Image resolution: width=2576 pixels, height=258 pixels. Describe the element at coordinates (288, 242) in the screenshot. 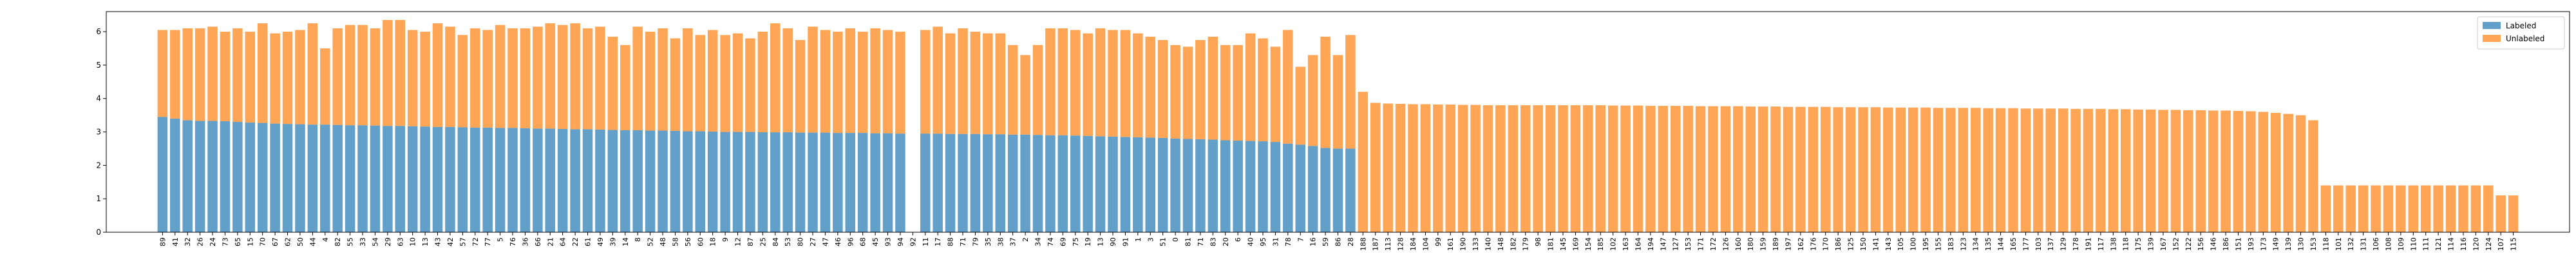

I see `x-tick-label: 62` at that location.